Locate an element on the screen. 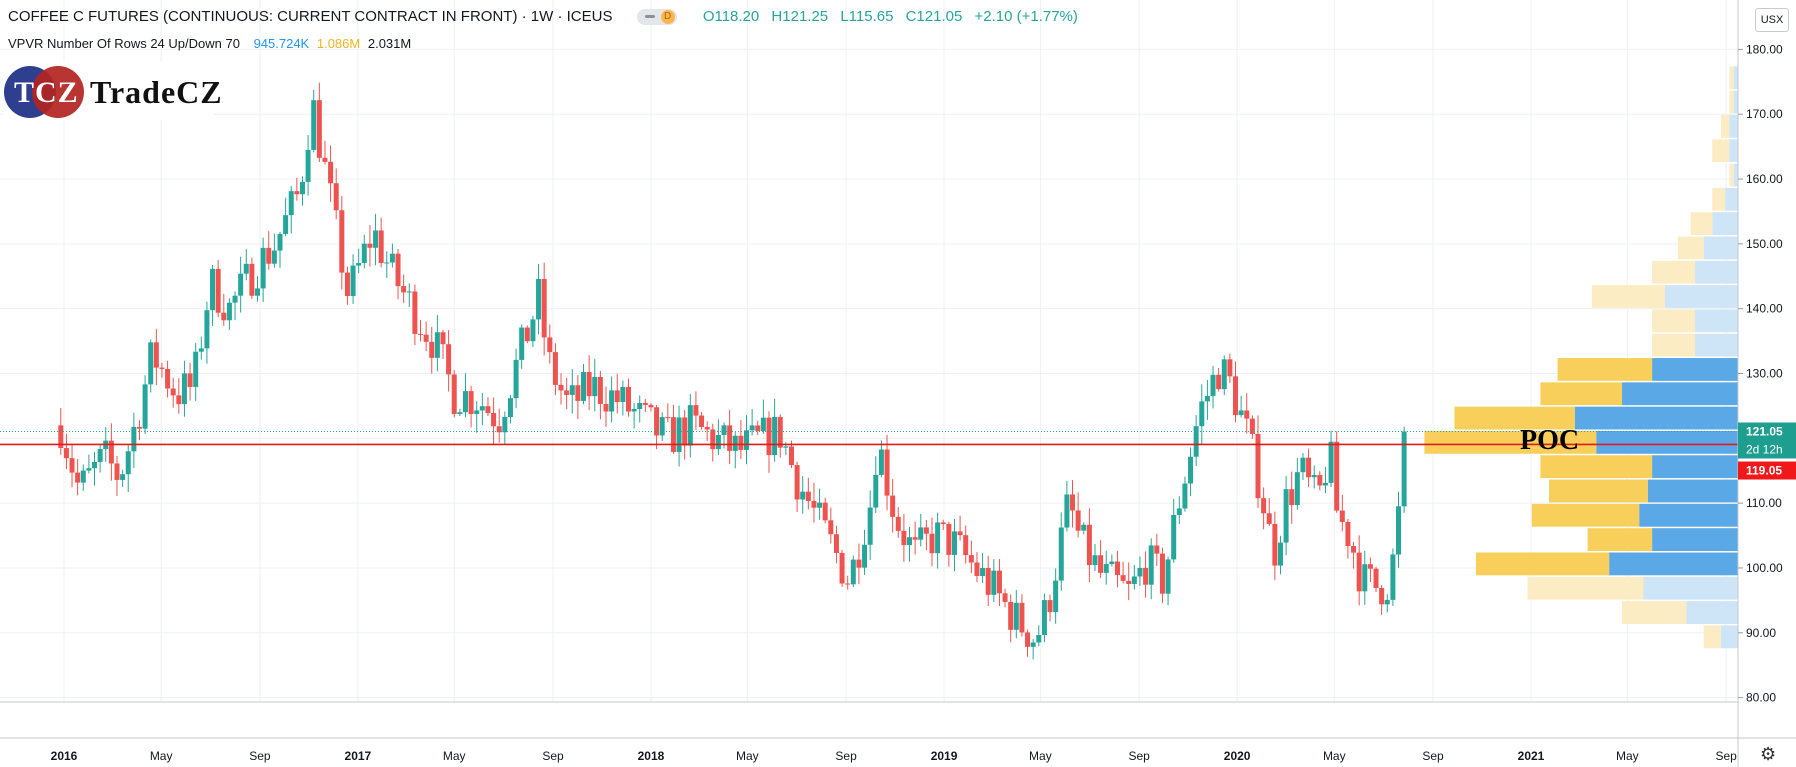  x-tick-label: 2016 is located at coordinates (64, 756).